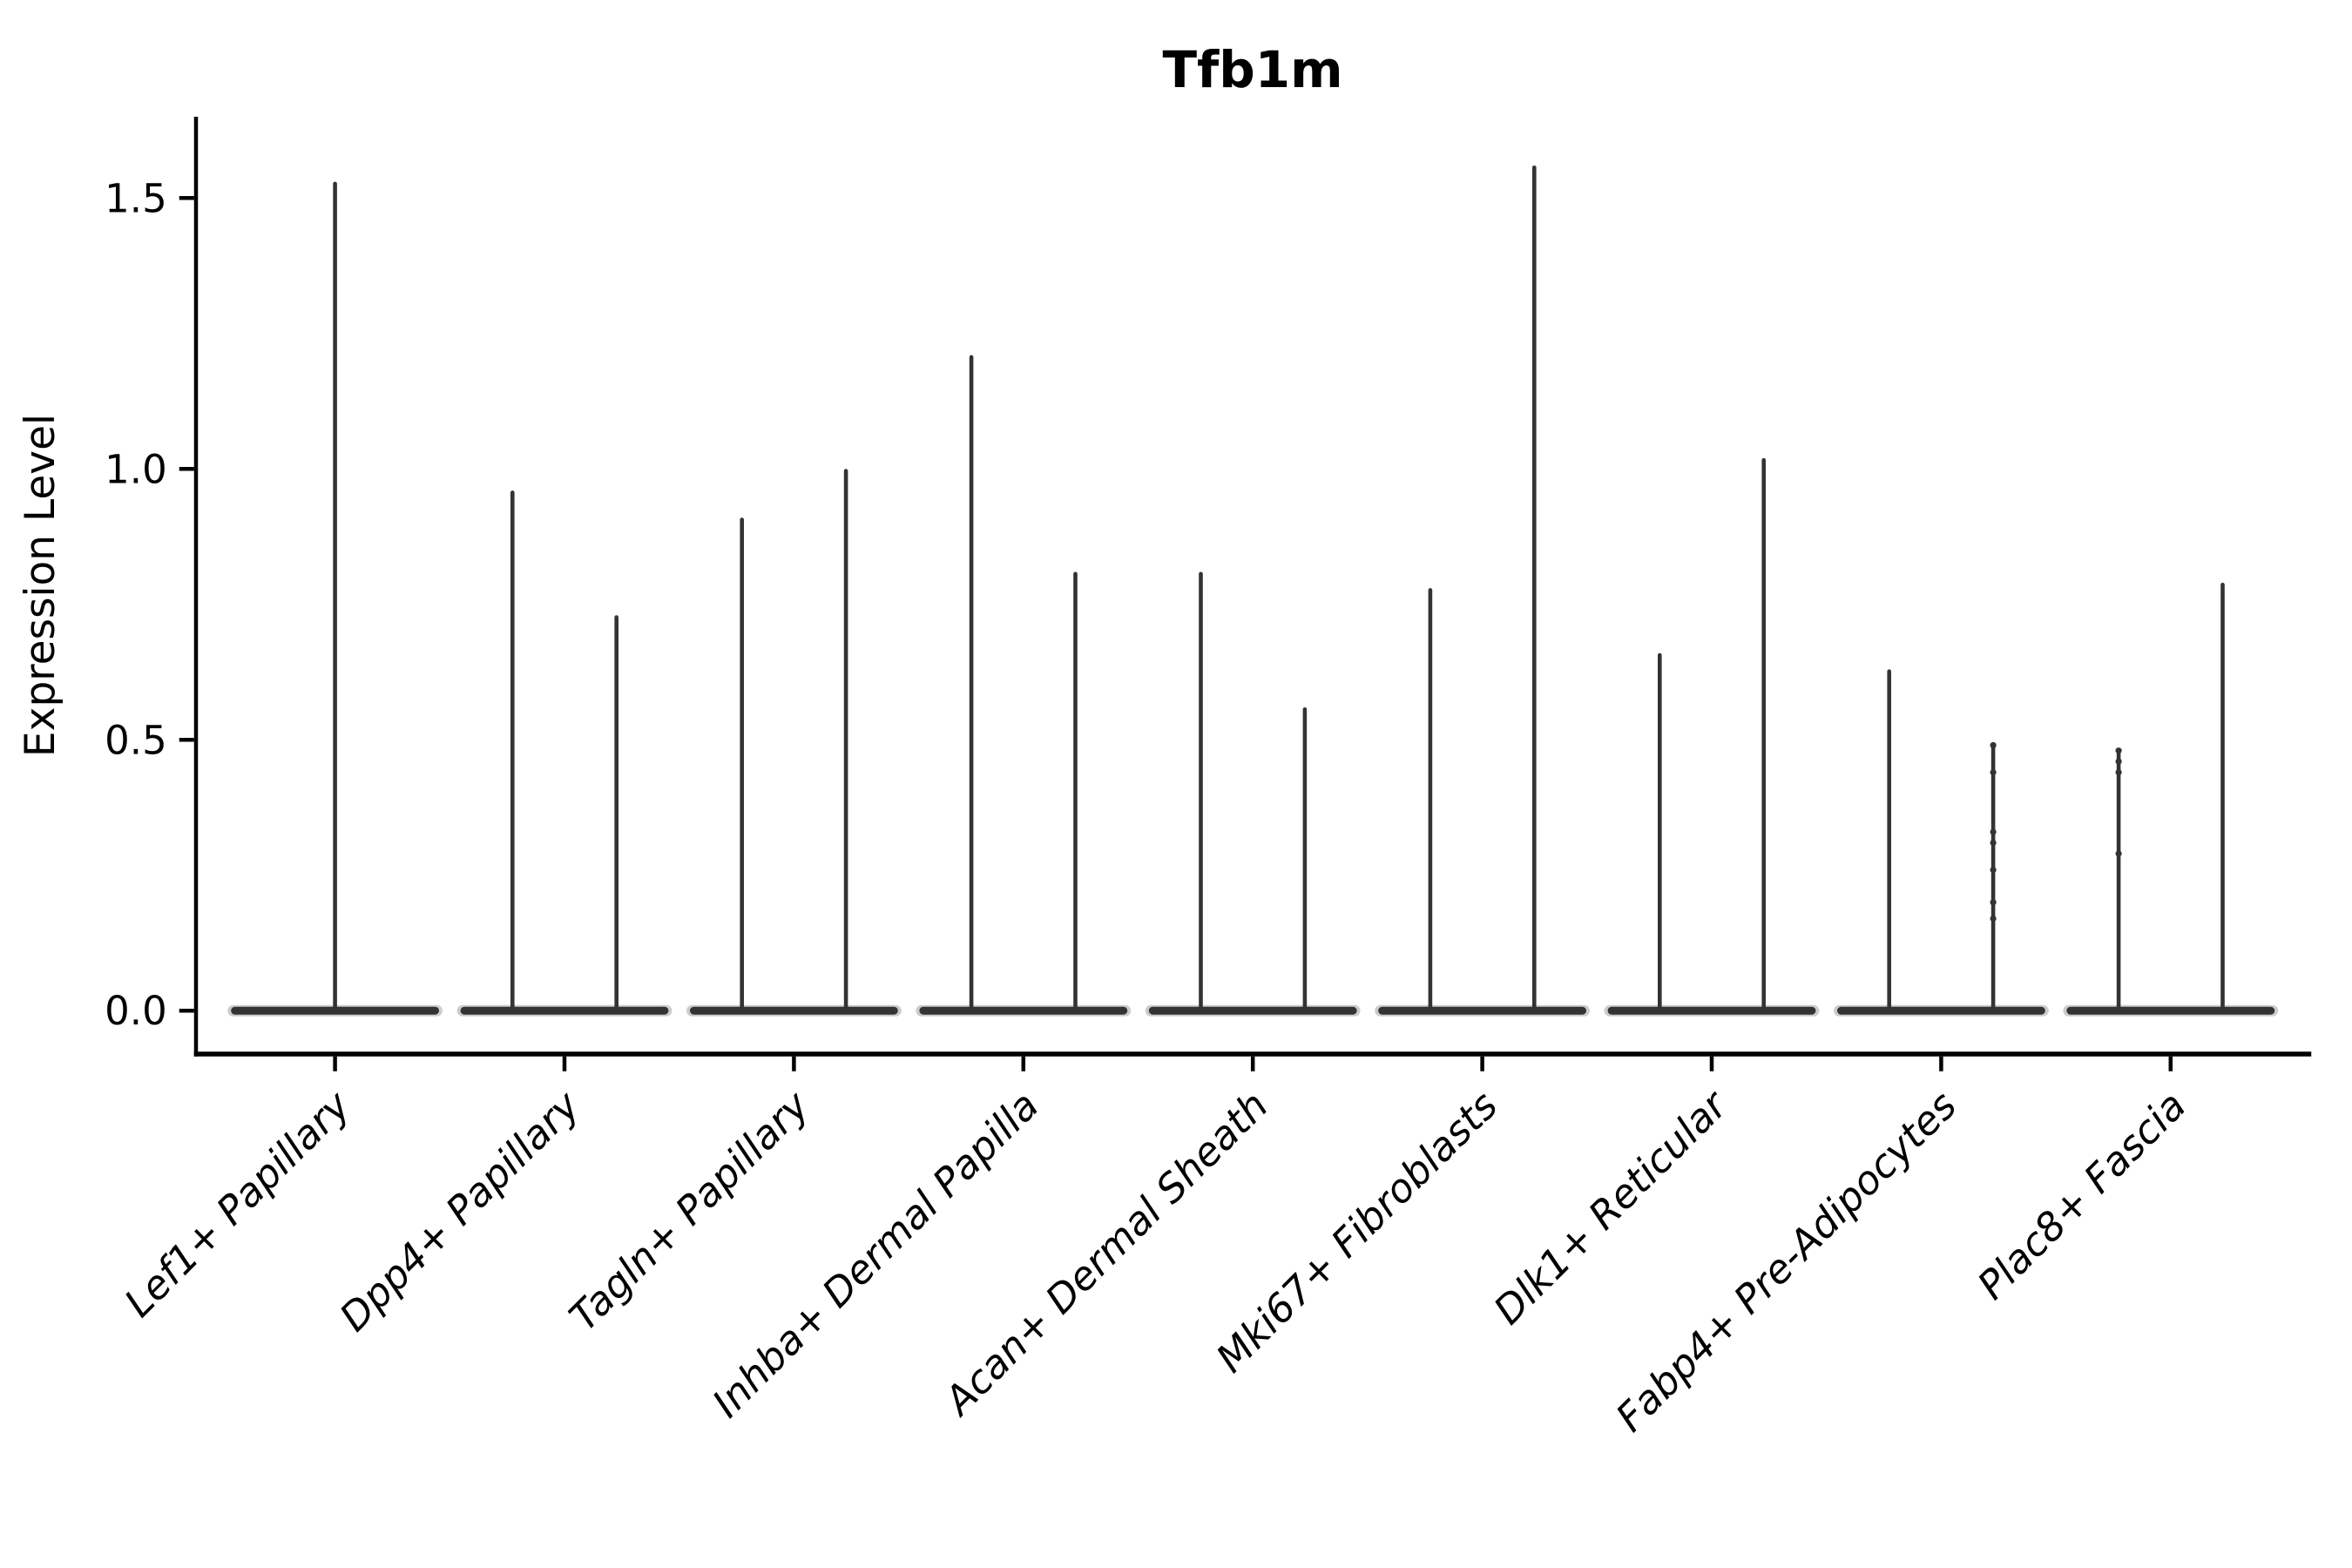 This screenshot has height=1568, width=2352. What do you see at coordinates (2082, 1195) in the screenshot?
I see `x-tick-label: Plac8+ Fascia` at bounding box center [2082, 1195].